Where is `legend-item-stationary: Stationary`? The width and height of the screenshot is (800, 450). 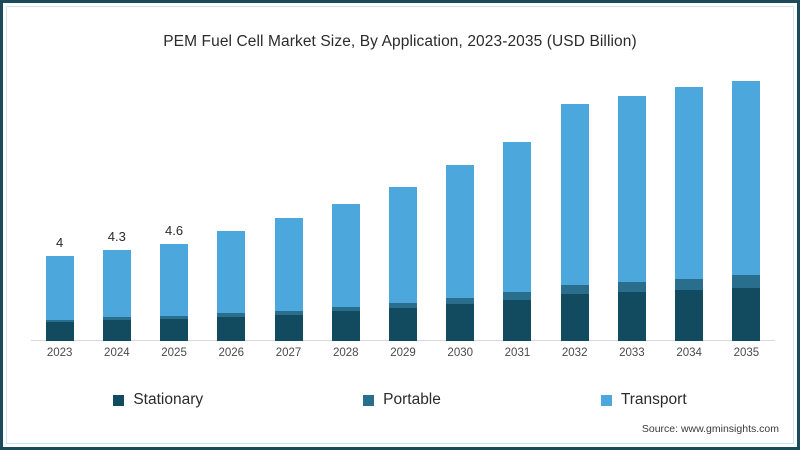
legend-item-stationary: Stationary is located at coordinates (158, 400).